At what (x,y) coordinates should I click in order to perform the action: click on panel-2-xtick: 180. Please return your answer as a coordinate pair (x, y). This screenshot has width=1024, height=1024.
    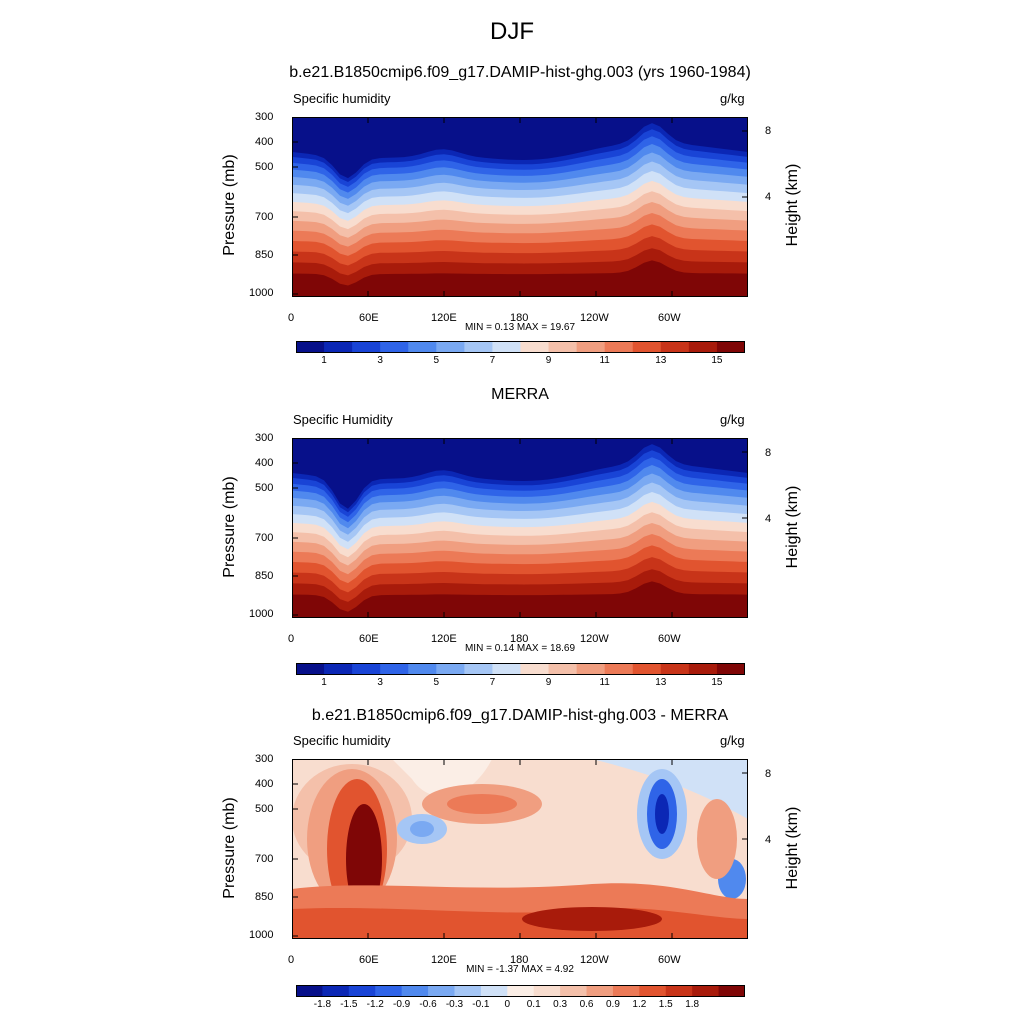
    Looking at the image, I should click on (519, 639).